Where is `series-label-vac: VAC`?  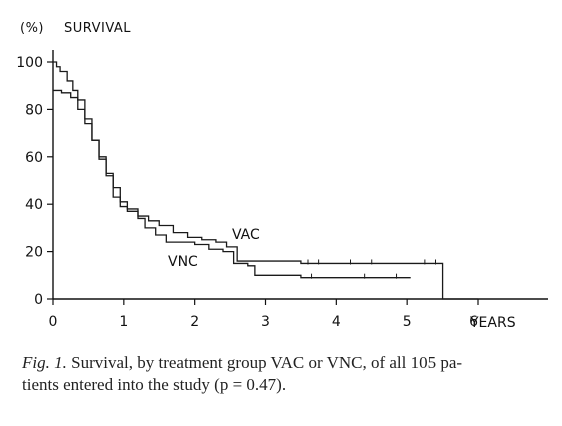 series-label-vac: VAC is located at coordinates (246, 235).